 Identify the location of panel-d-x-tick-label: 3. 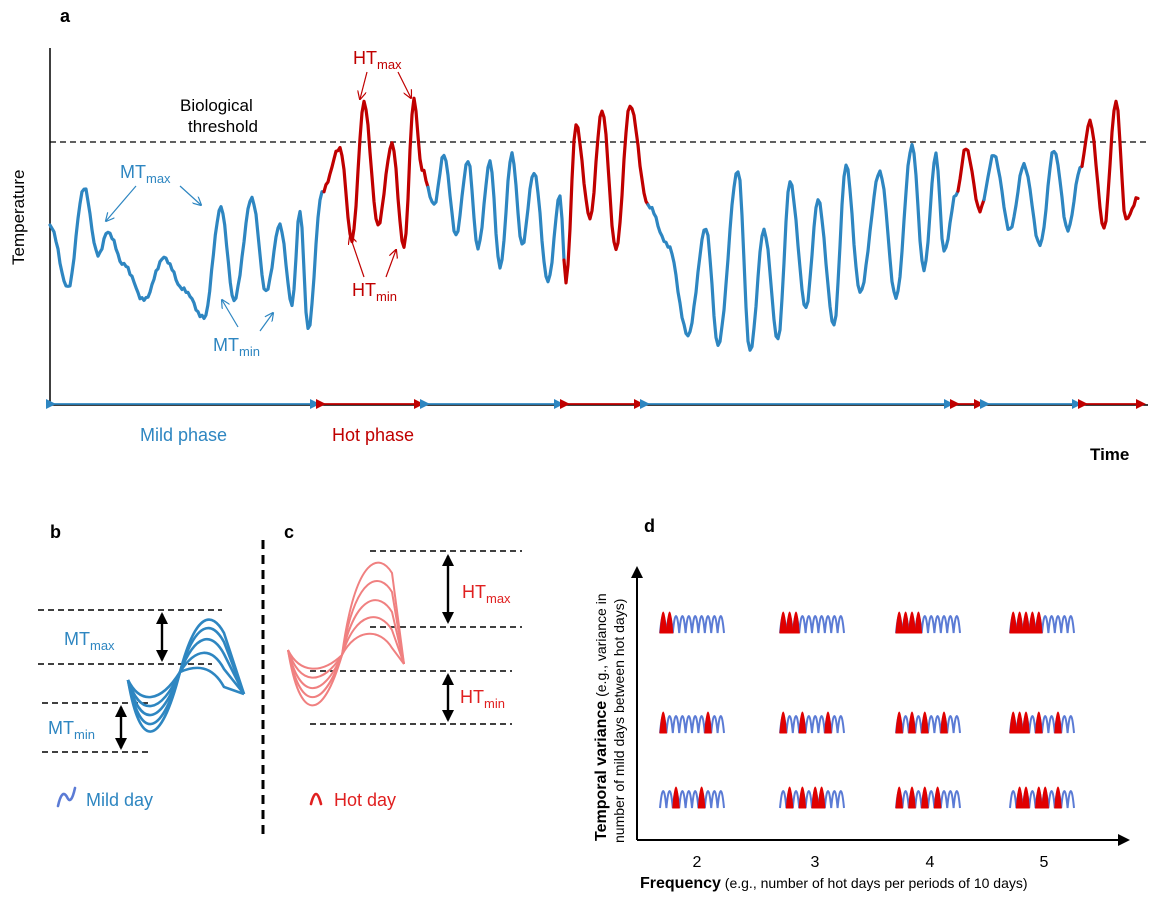
(815, 862).